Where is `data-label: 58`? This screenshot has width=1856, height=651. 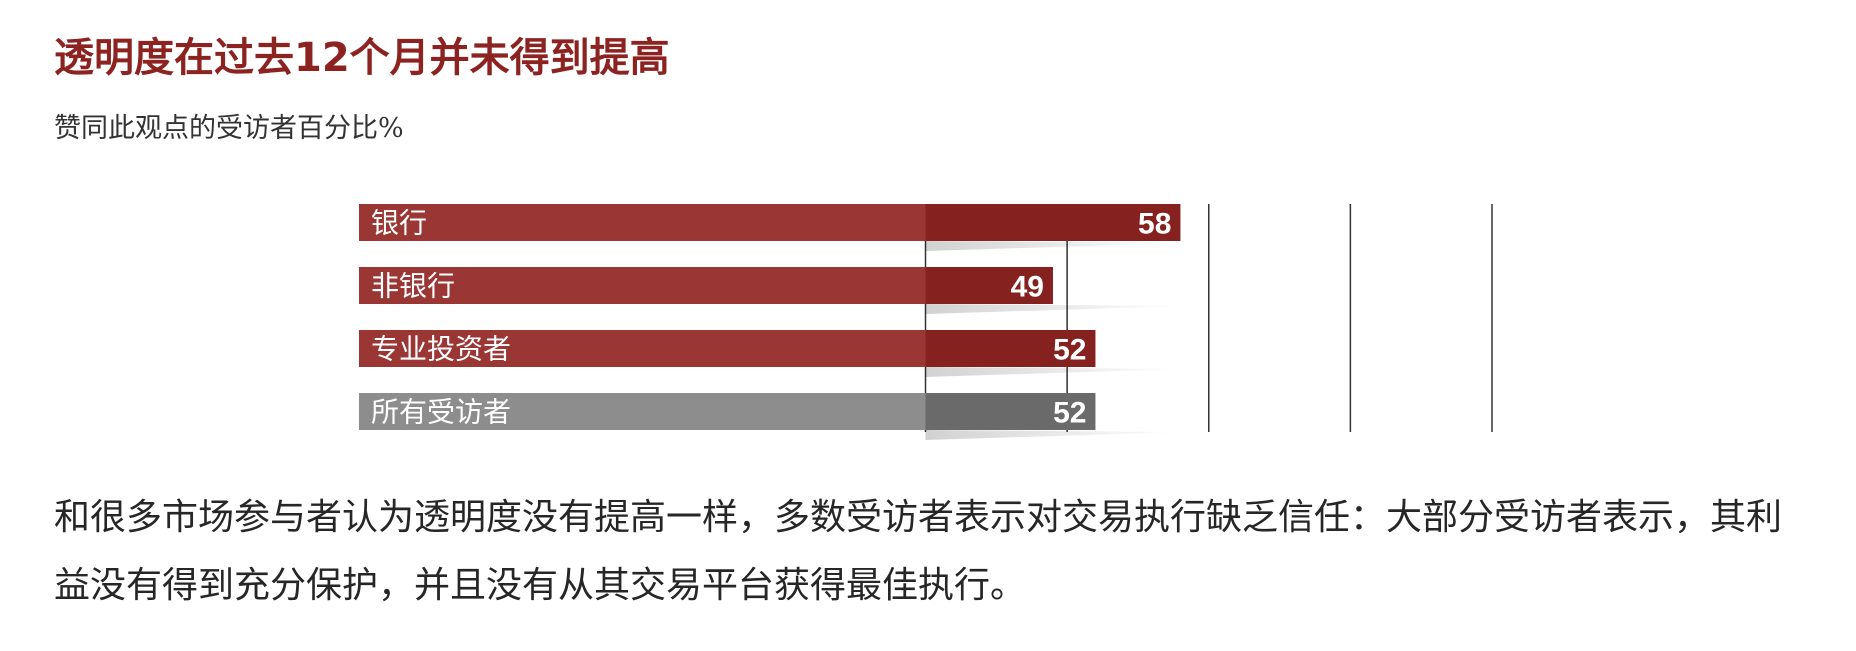 data-label: 58 is located at coordinates (1154, 224).